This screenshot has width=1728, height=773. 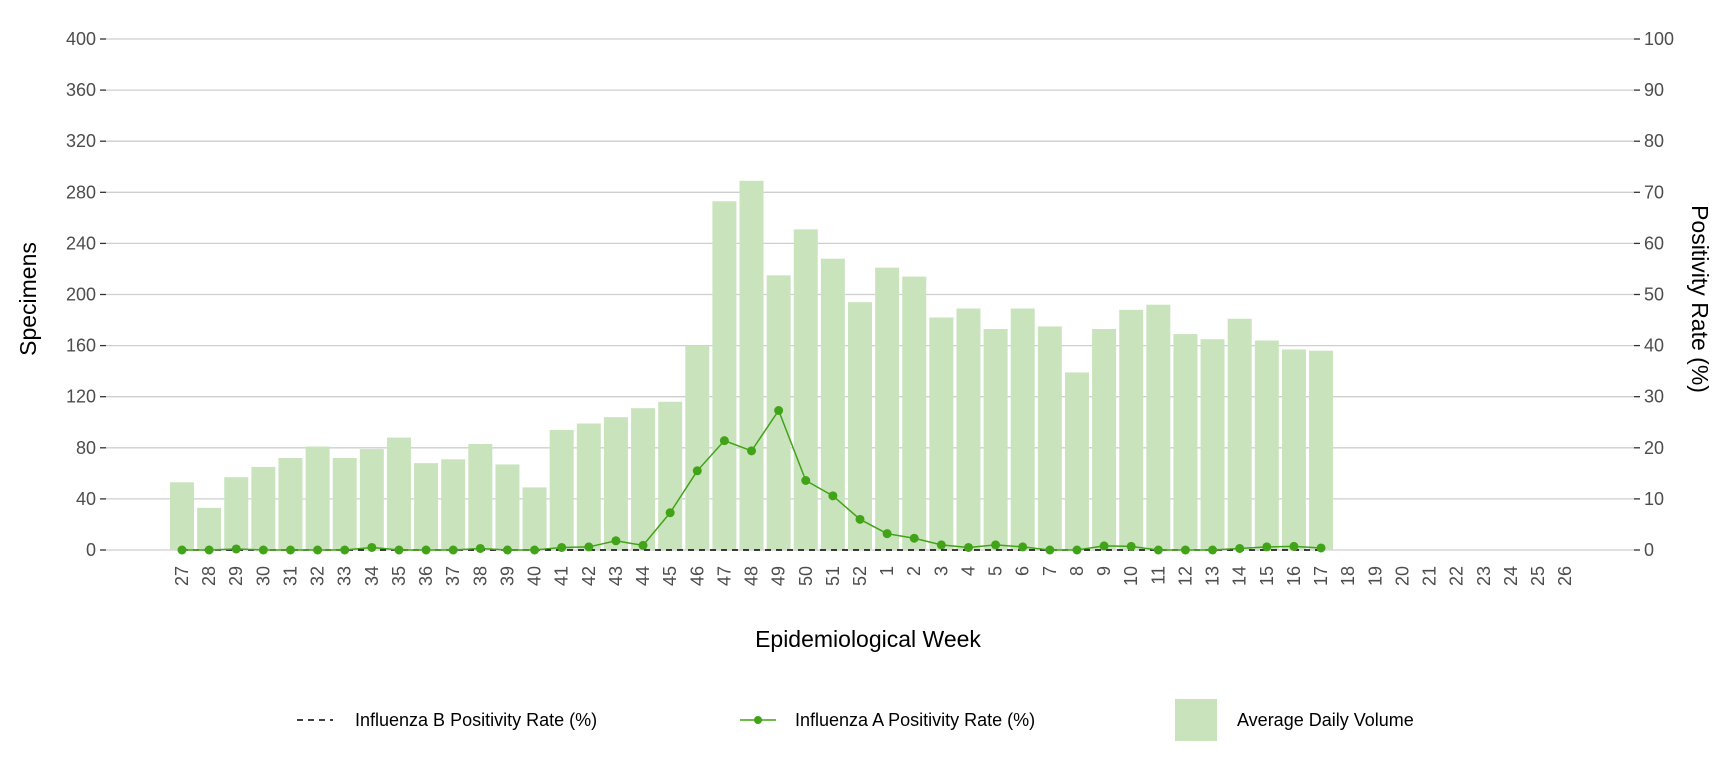 I want to click on x-tick-label: 35, so click(x=399, y=576).